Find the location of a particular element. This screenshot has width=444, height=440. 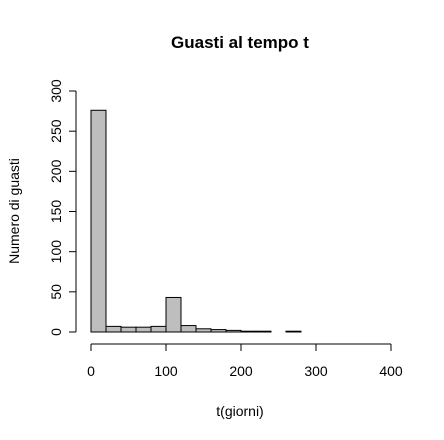

x-axis: 0 100 200 300 400 is located at coordinates (245, 361).